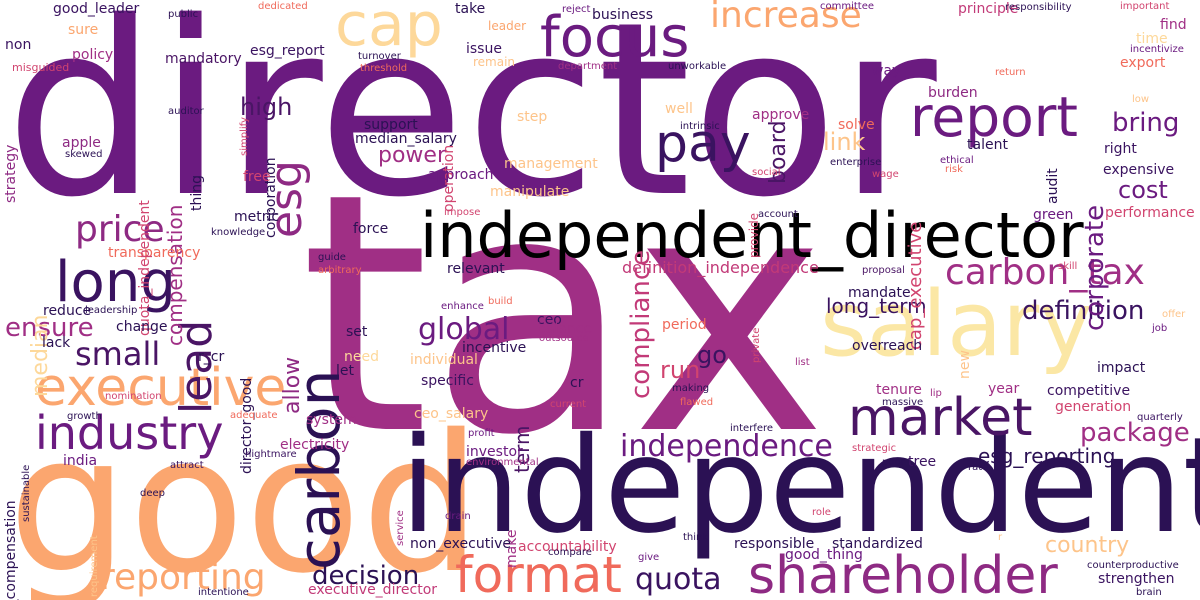 The width and height of the screenshot is (1200, 600). I want to click on word-executive: executive, so click(161, 388).